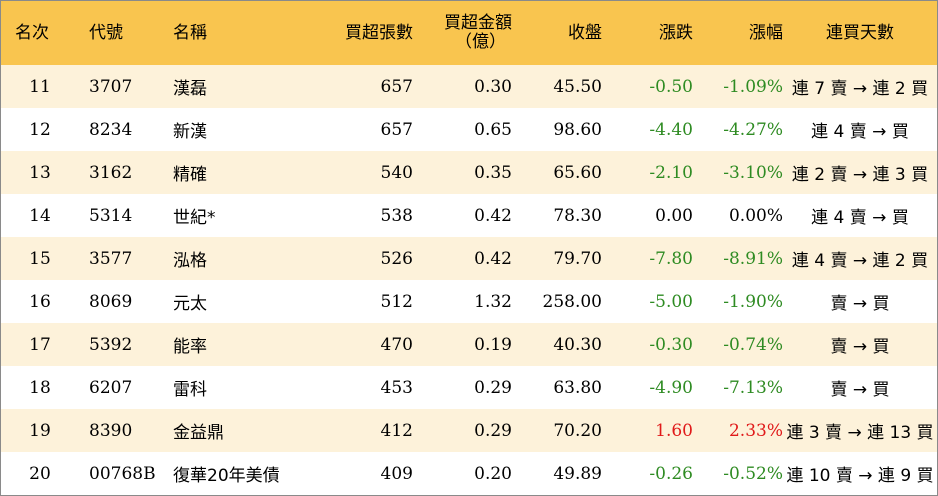  I want to click on name-cell: 雷科, so click(190, 390).